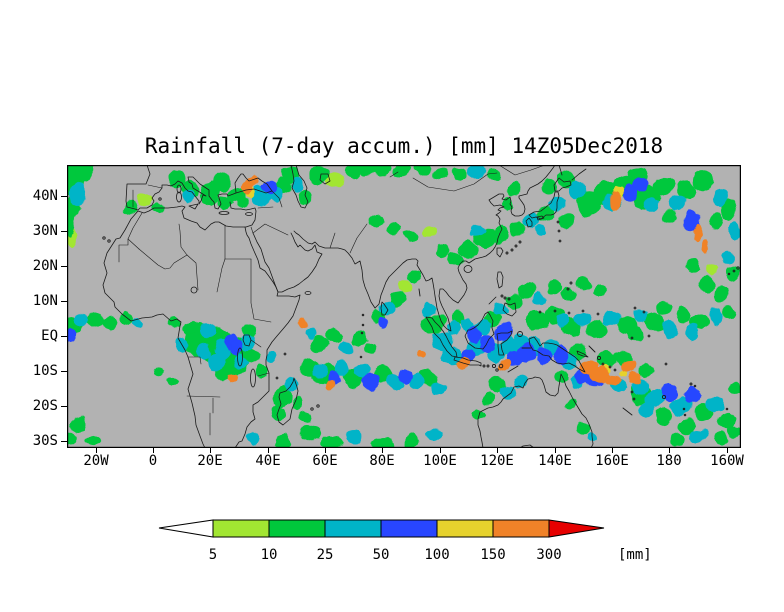 This screenshot has height=612, width=784. Describe the element at coordinates (45, 371) in the screenshot. I see `lat-tick-label: 10S` at that location.